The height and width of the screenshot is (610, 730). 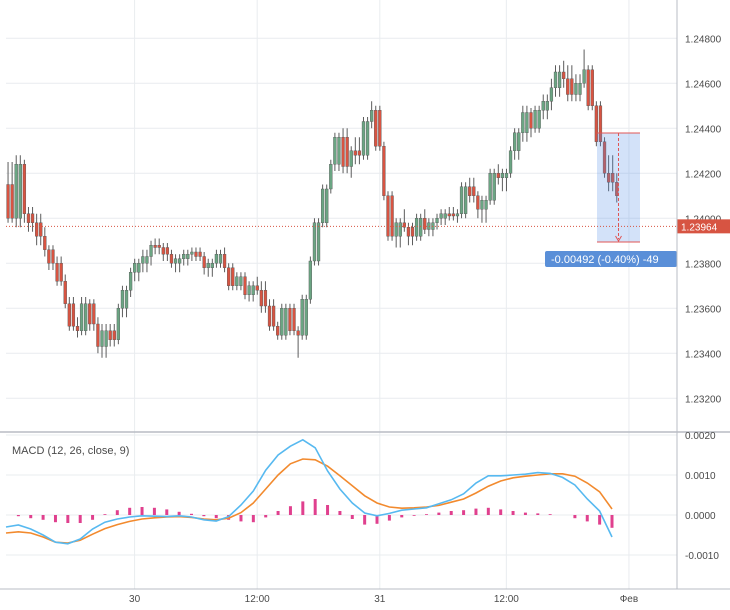 What do you see at coordinates (380, 599) in the screenshot?
I see `time-tick-label: 31` at bounding box center [380, 599].